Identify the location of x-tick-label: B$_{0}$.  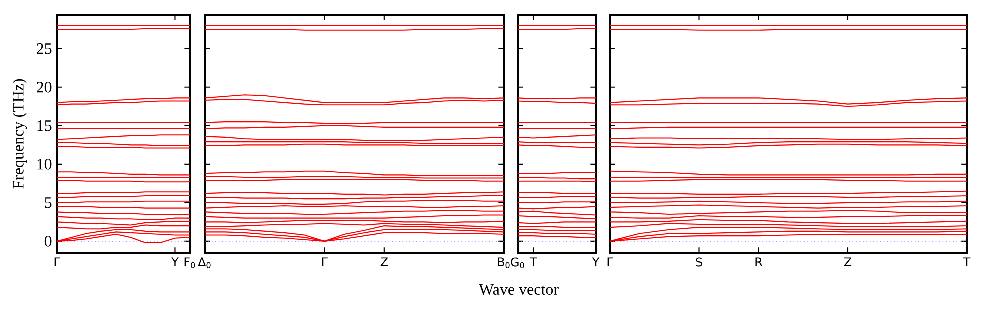
(504, 263).